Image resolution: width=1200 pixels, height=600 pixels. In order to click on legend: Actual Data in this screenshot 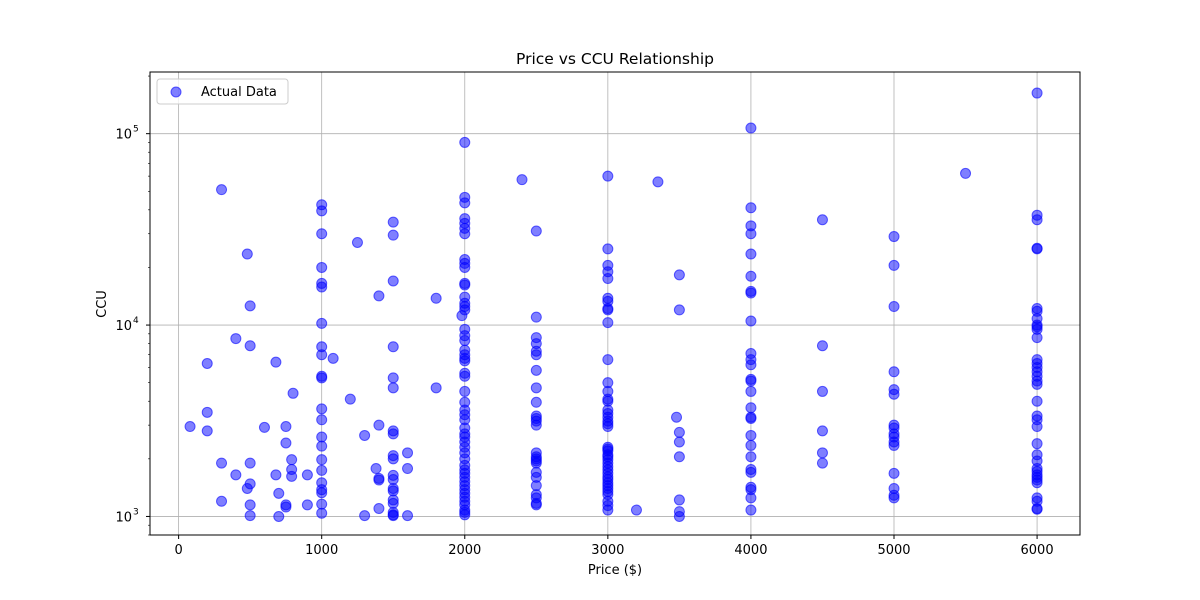, I will do `click(222, 91)`.